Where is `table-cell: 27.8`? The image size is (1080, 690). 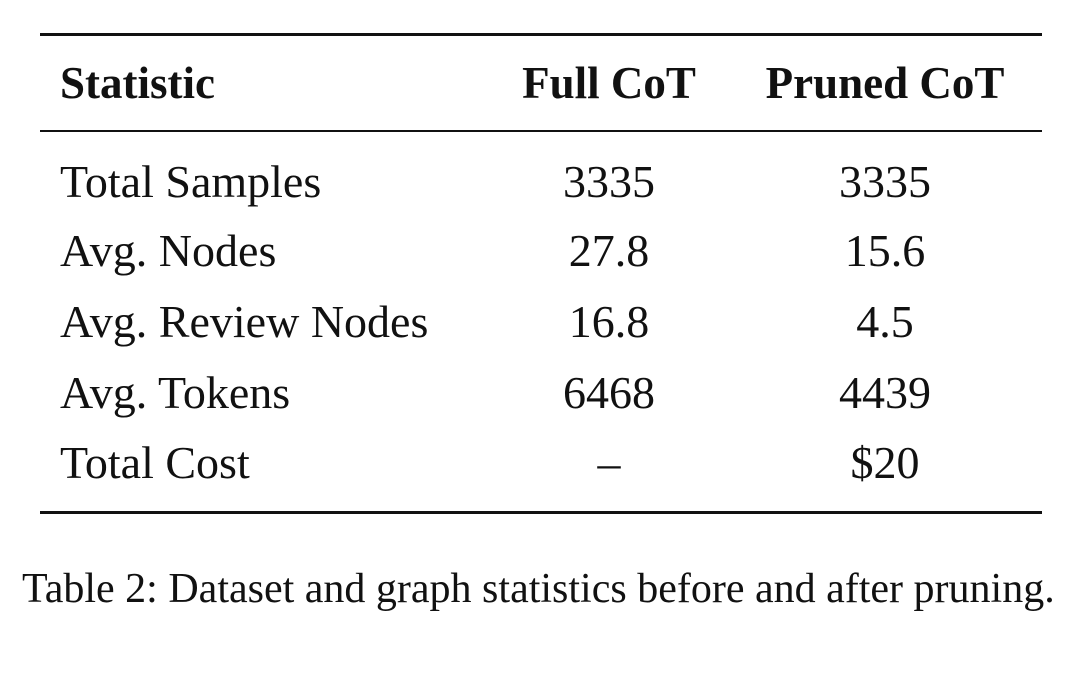
table-cell: 27.8 is located at coordinates (609, 250).